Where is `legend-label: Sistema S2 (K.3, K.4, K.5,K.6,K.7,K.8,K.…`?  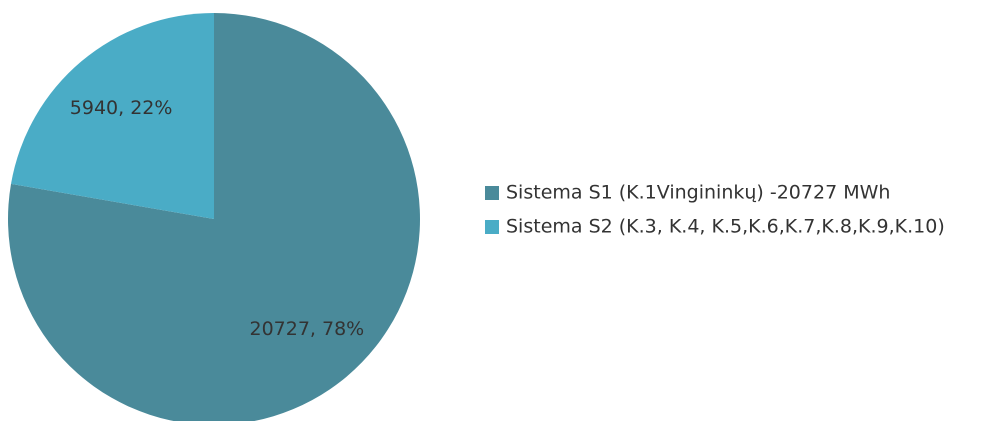 legend-label: Sistema S2 (K.3, K.4, K.5,K.6,K.7,K.8,K.… is located at coordinates (725, 227).